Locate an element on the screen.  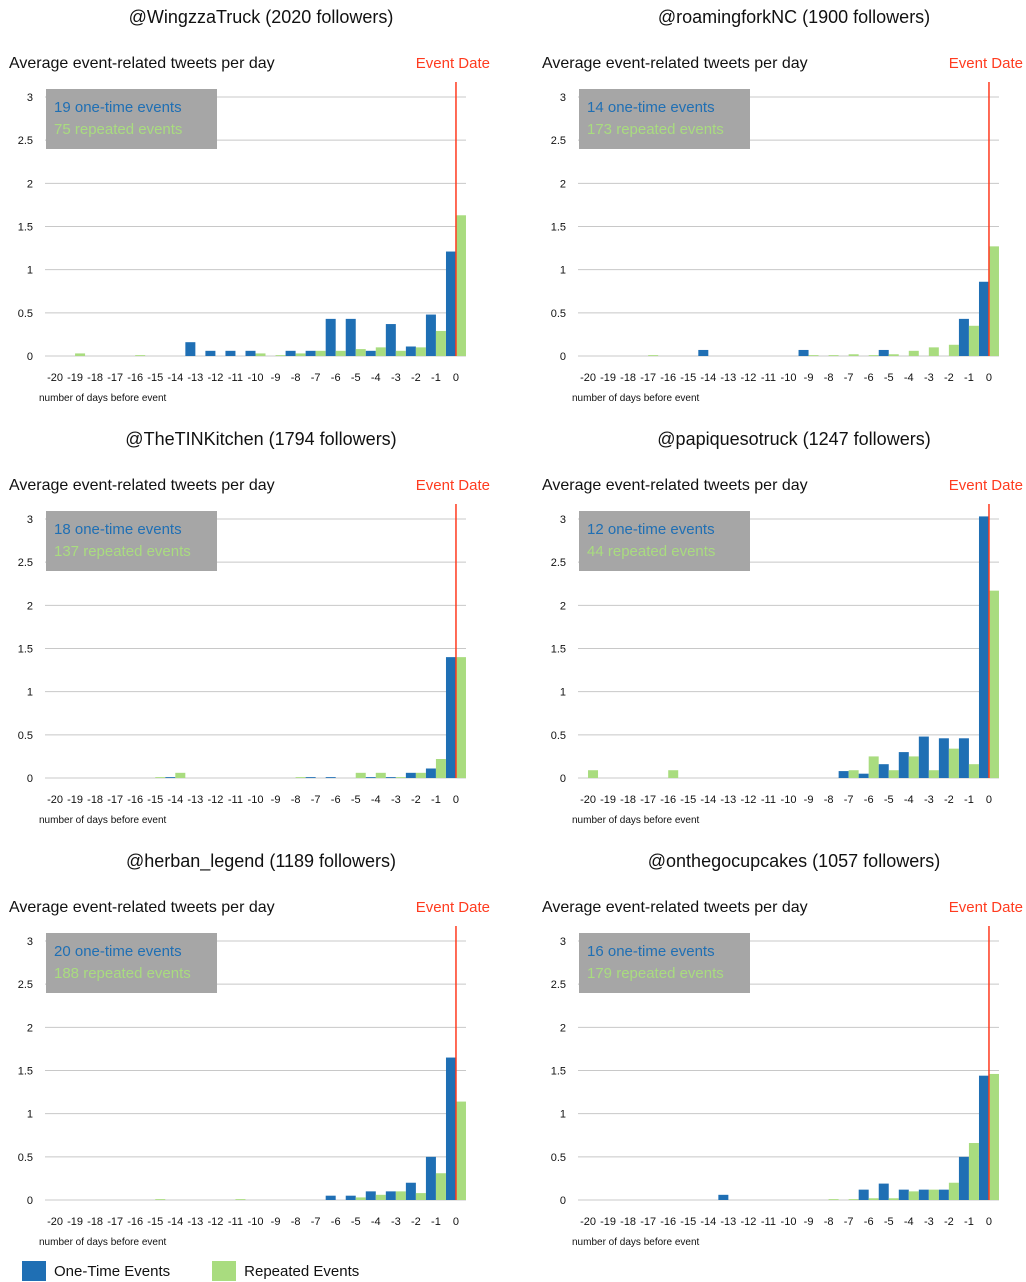
chart-title: @TheTINKitchen (1794 followers) is located at coordinates (260, 439).